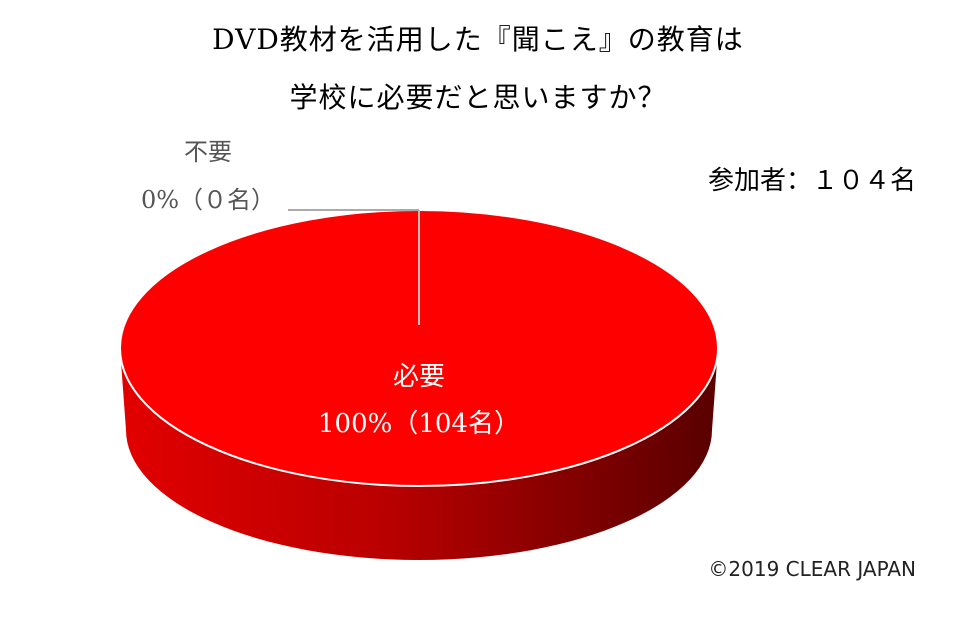  I want to click on slice-label-unnecessary: 不要, so click(208, 152).